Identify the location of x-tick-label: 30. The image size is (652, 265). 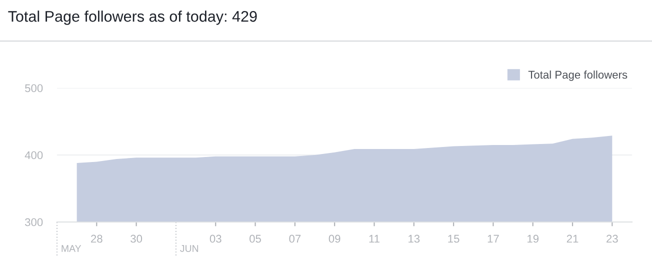
(136, 238).